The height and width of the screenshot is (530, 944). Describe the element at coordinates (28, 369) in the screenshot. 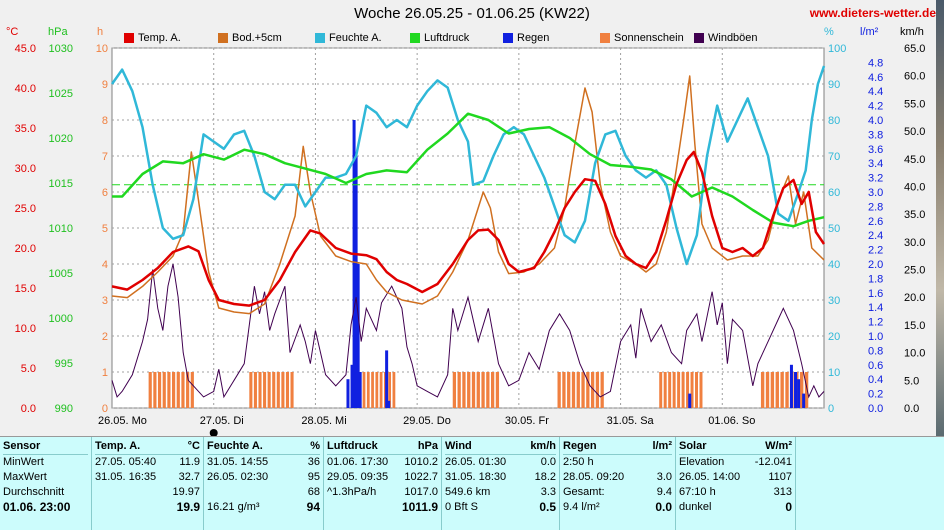

I see `tick-label-temp_c: 5.0` at that location.